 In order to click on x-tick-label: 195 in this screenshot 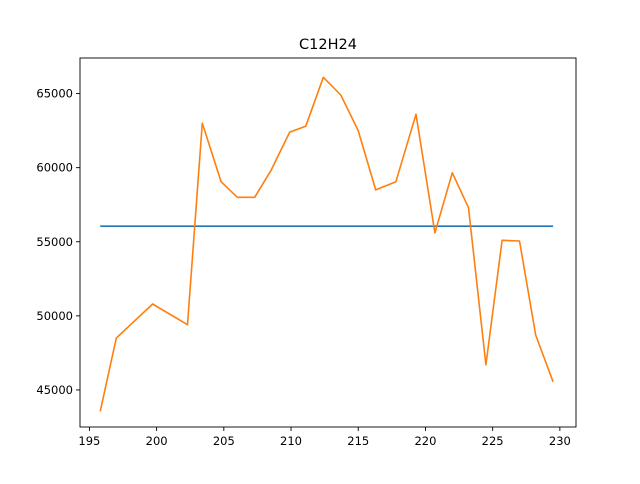, I will do `click(89, 441)`.